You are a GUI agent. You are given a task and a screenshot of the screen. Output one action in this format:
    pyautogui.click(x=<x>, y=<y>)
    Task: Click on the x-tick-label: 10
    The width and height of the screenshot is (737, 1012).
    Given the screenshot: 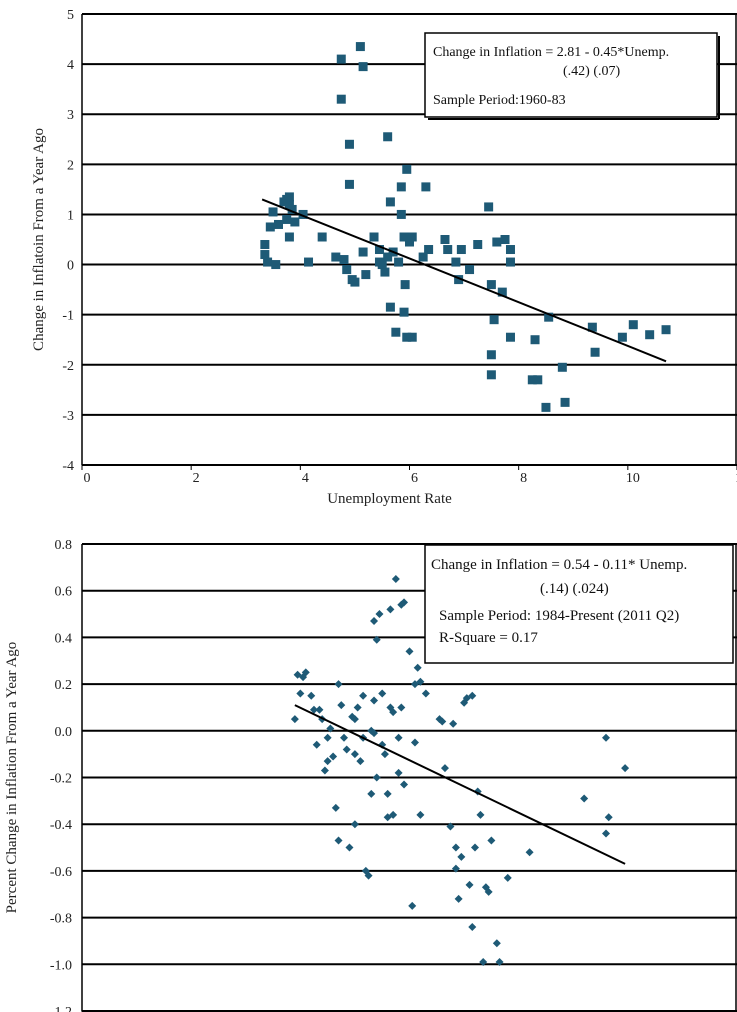 What is the action you would take?
    pyautogui.click(x=633, y=478)
    